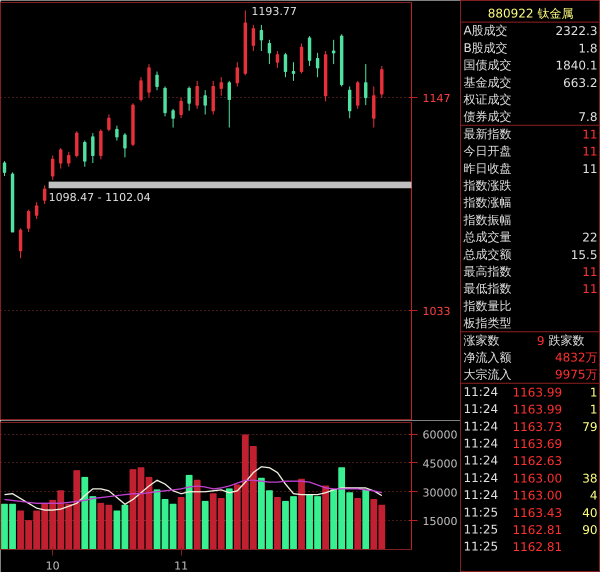  What do you see at coordinates (488, 357) in the screenshot?
I see `text: 净流入额` at bounding box center [488, 357].